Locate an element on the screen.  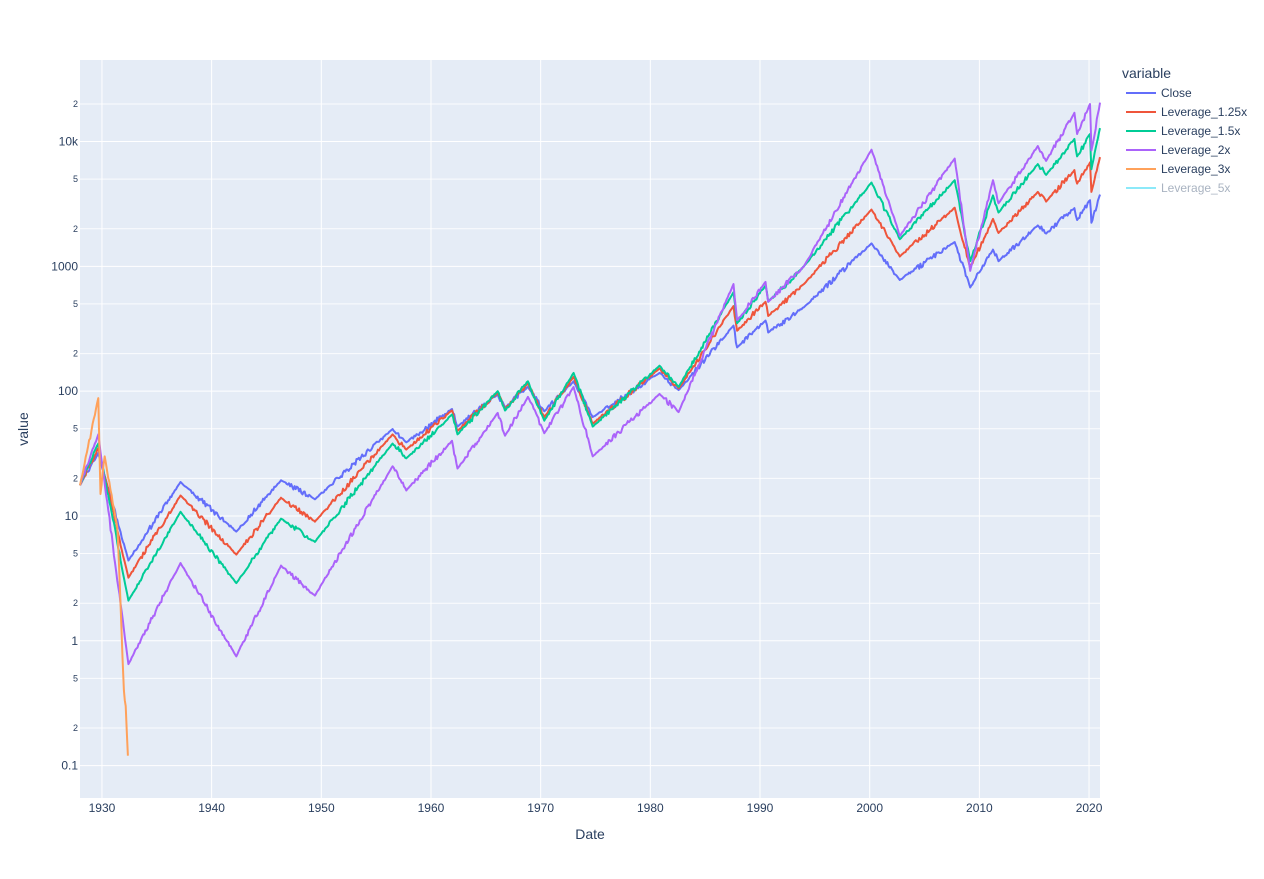
x-tick-label: 2020 is located at coordinates (1089, 808).